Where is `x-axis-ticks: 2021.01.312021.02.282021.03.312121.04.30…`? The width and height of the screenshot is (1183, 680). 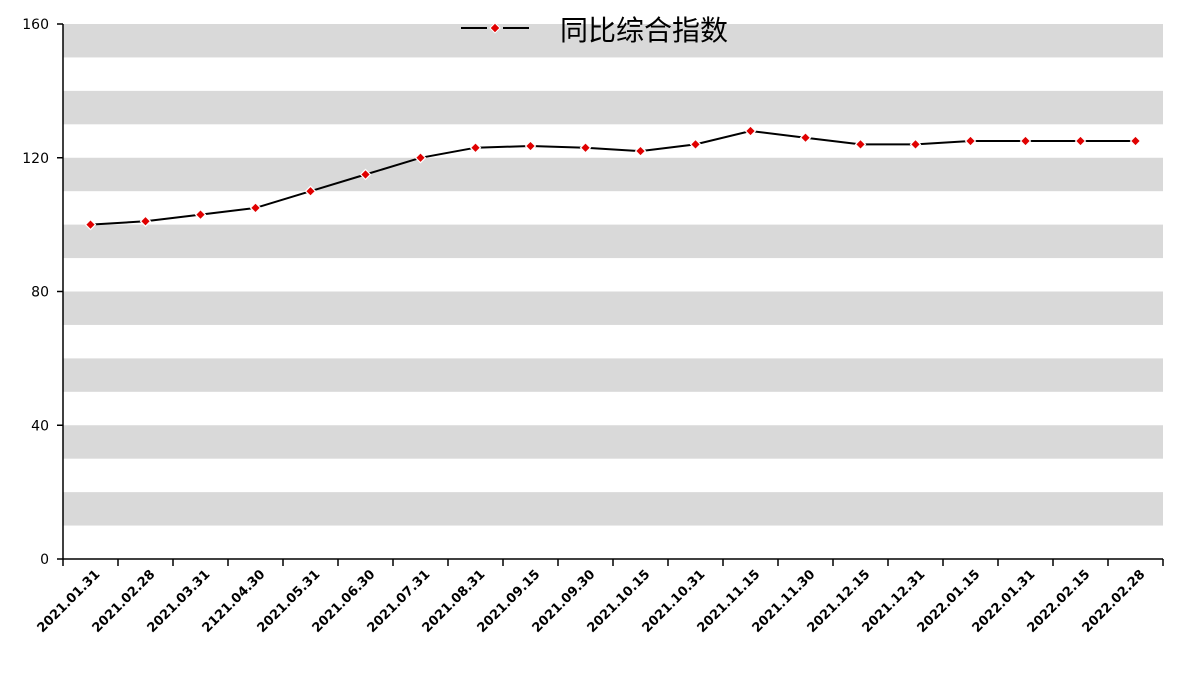 x-axis-ticks: 2021.01.312021.02.282021.03.312121.04.30… is located at coordinates (599, 597).